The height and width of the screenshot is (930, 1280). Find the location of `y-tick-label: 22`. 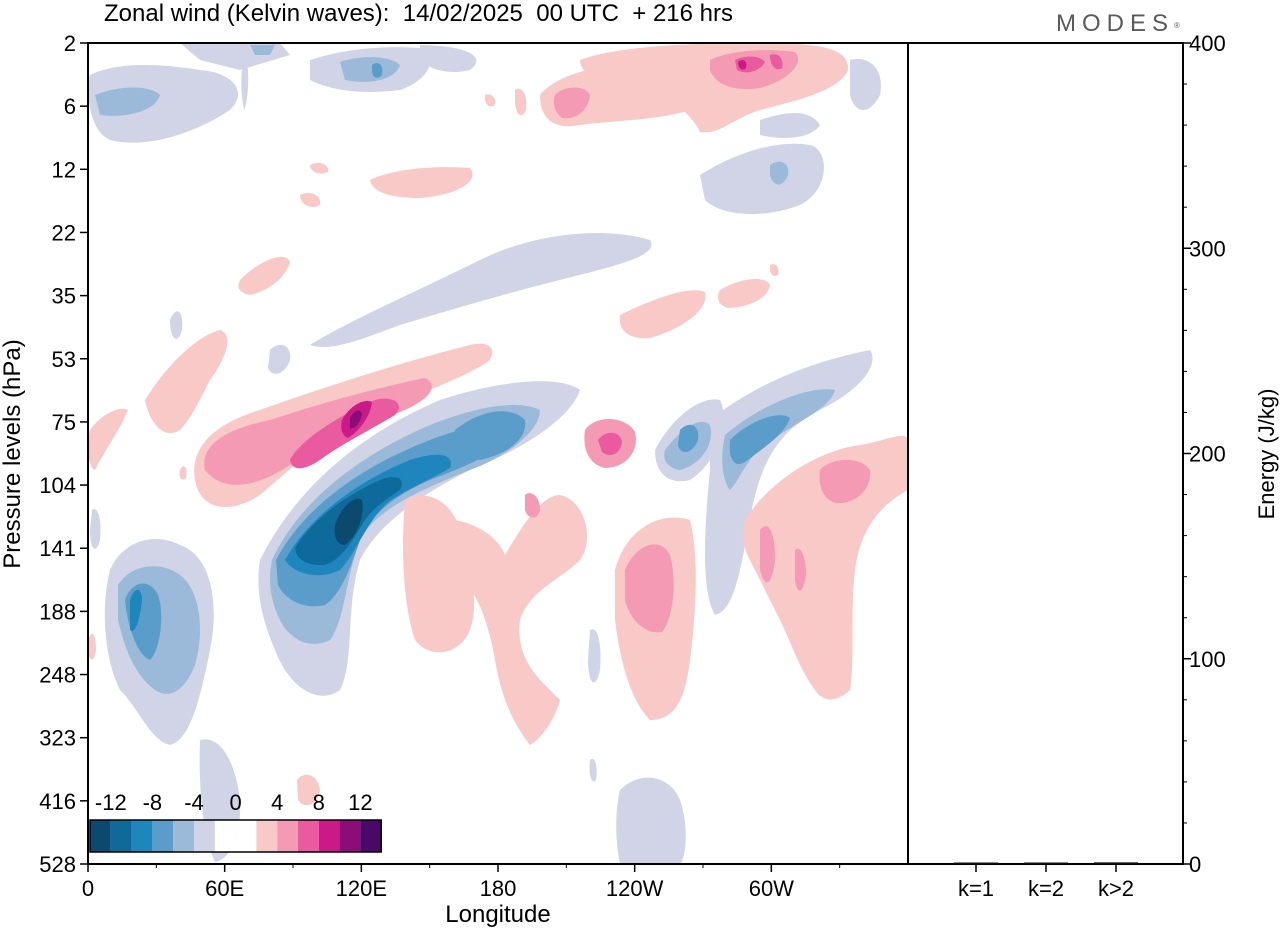

y-tick-label: 22 is located at coordinates (64, 232).